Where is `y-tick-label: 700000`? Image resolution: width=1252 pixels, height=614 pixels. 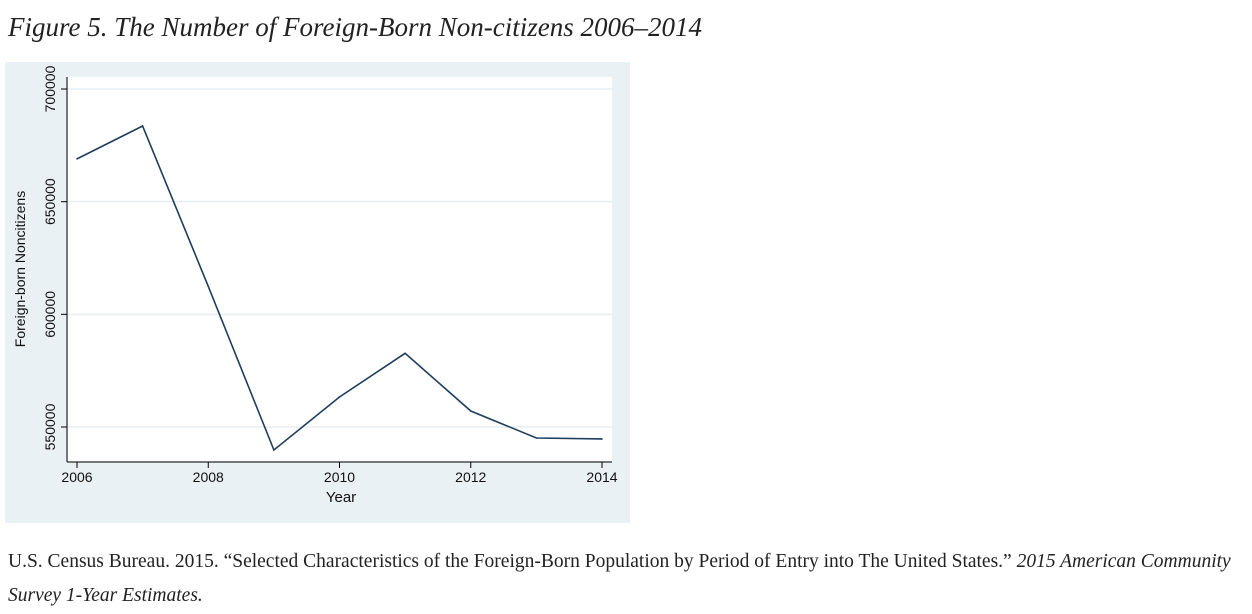 y-tick-label: 700000 is located at coordinates (50, 88).